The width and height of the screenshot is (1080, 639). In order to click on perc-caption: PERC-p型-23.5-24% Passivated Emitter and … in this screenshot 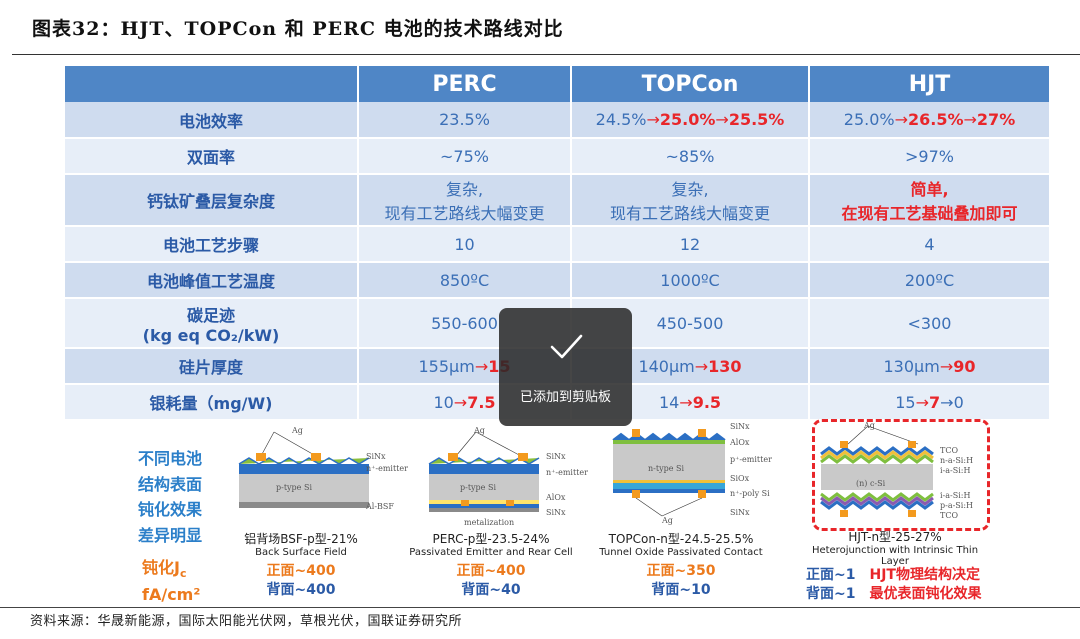, I will do `click(491, 565)`.